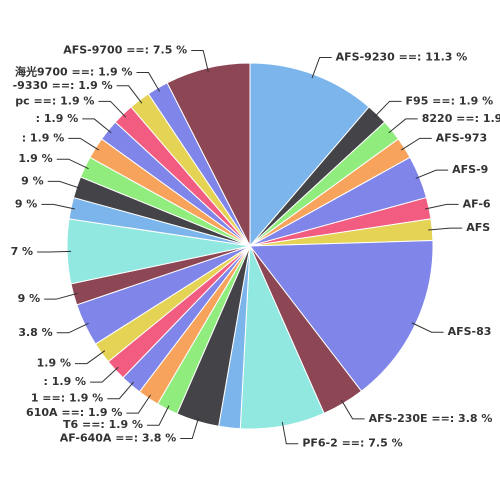 The width and height of the screenshot is (500, 500). I want to click on slice-label: pc ==: 1.9 %, so click(54, 100).